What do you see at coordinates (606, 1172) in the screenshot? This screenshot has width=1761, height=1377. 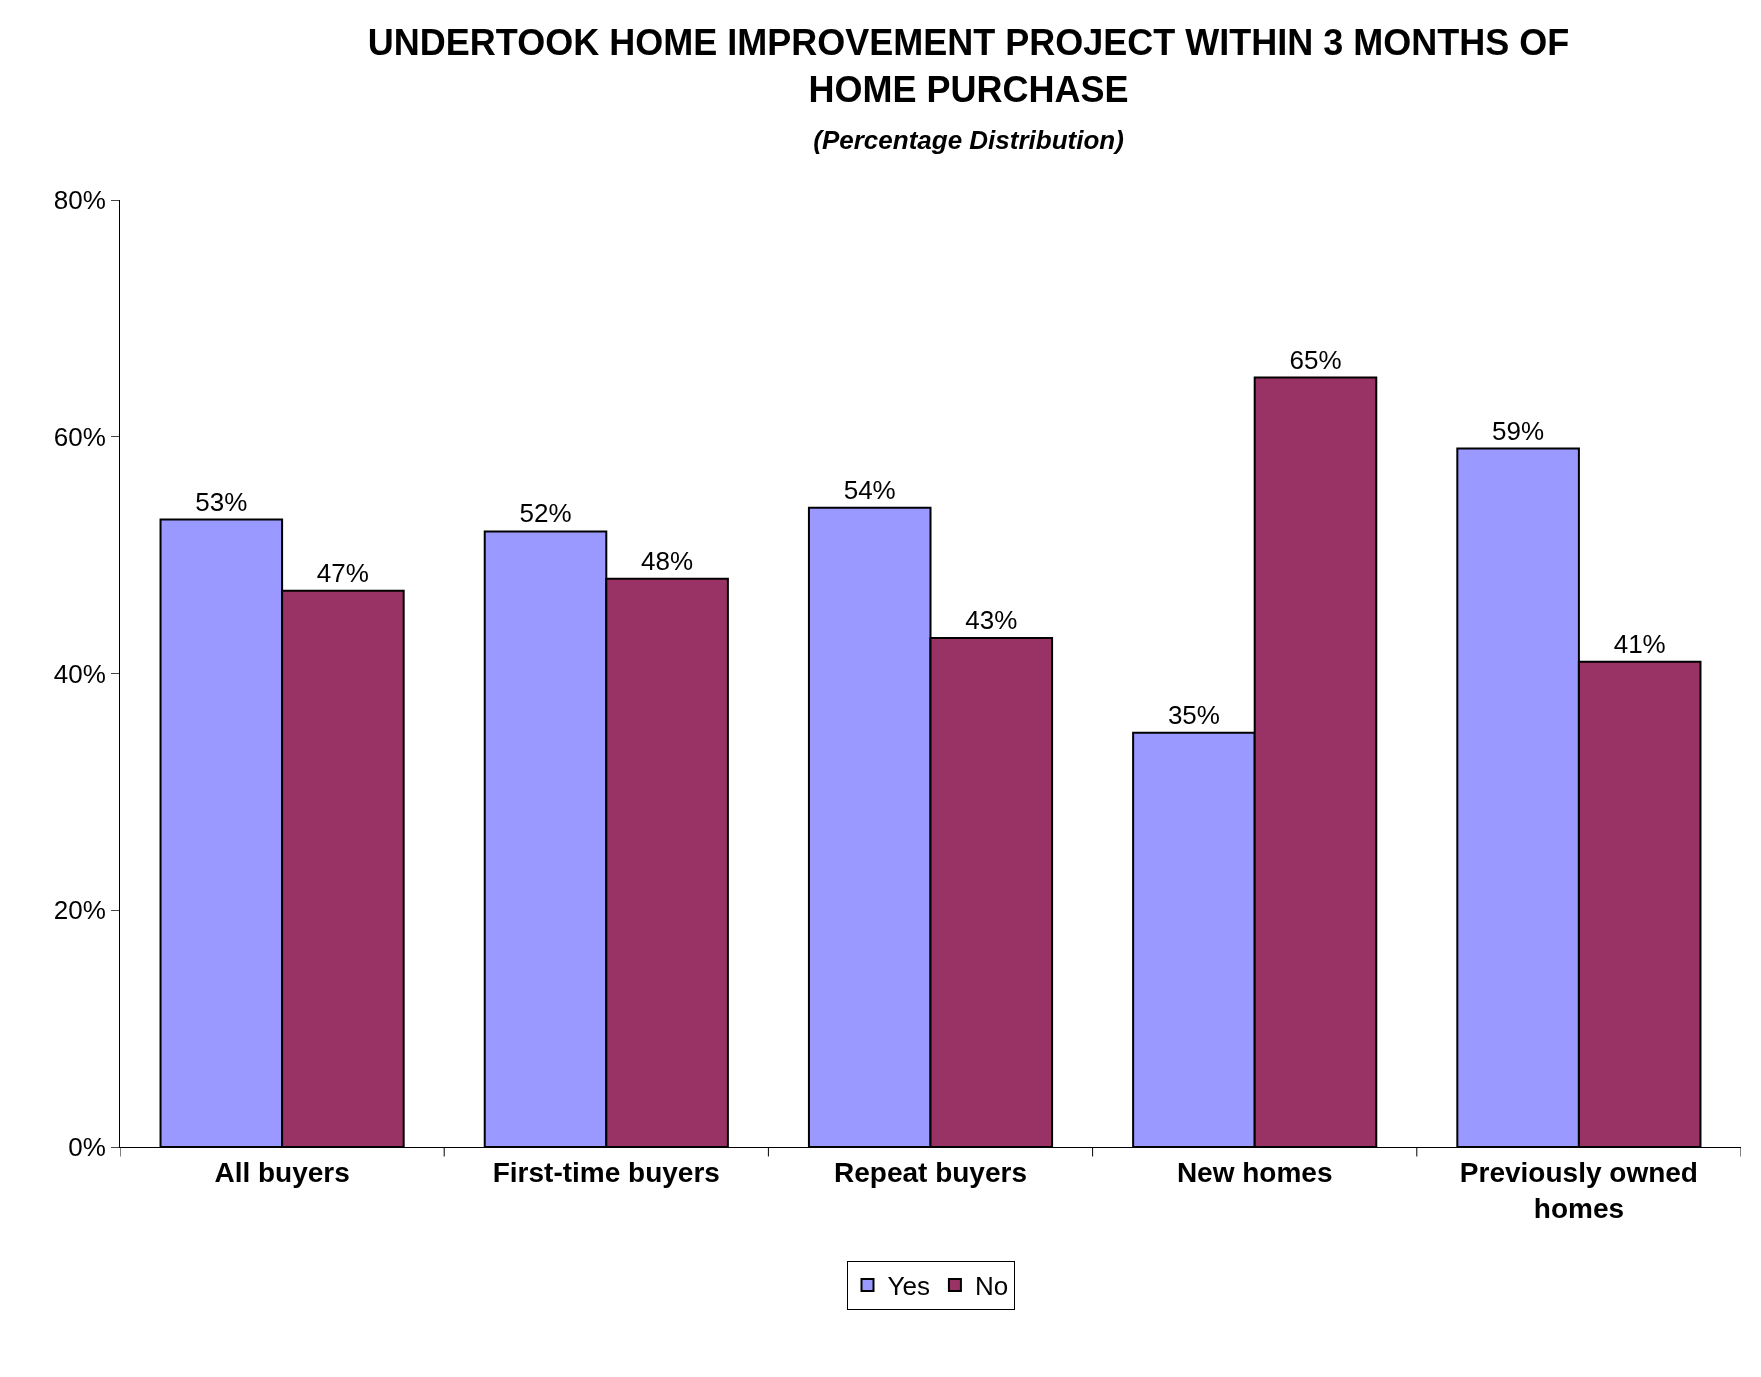 I see `x-tick-label: First-time buyers` at bounding box center [606, 1172].